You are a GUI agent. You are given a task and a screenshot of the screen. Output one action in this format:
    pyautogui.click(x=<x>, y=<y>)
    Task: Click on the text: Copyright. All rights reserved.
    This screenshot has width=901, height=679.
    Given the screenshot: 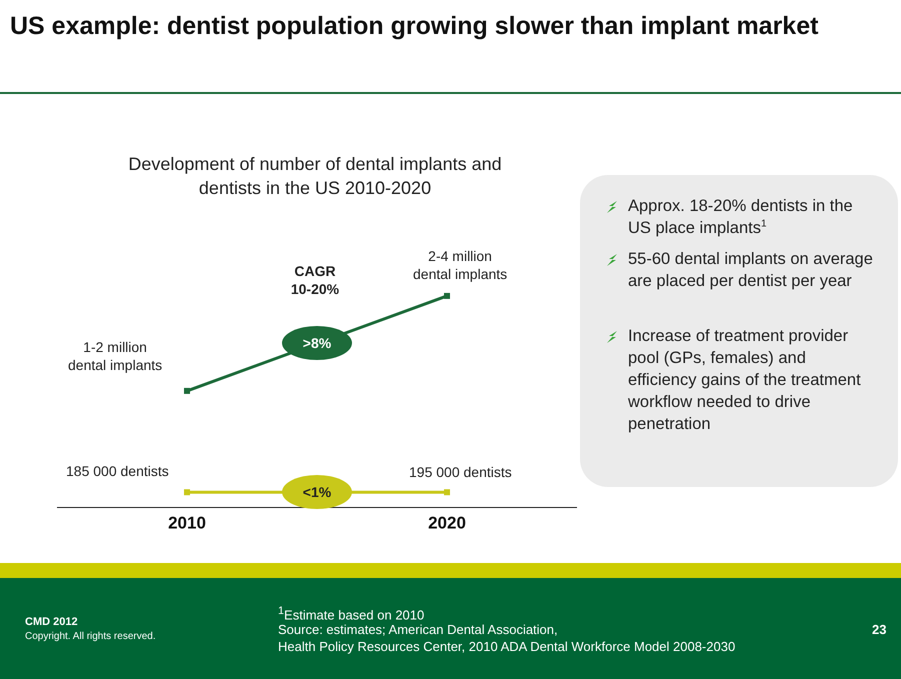 What is the action you would take?
    pyautogui.click(x=90, y=637)
    